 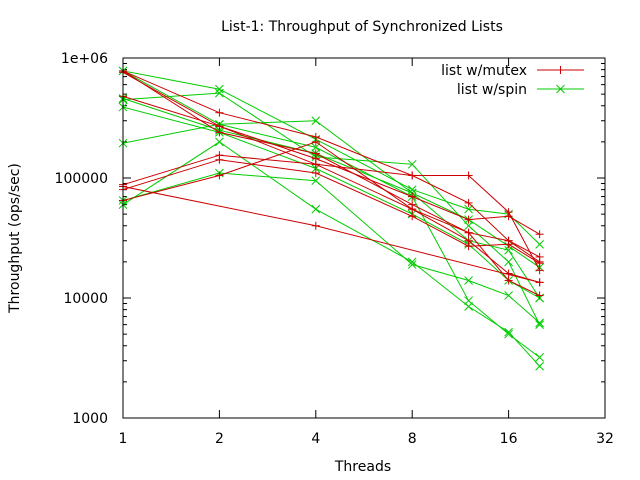 I want to click on legend-label: list w/spin, so click(x=492, y=90).